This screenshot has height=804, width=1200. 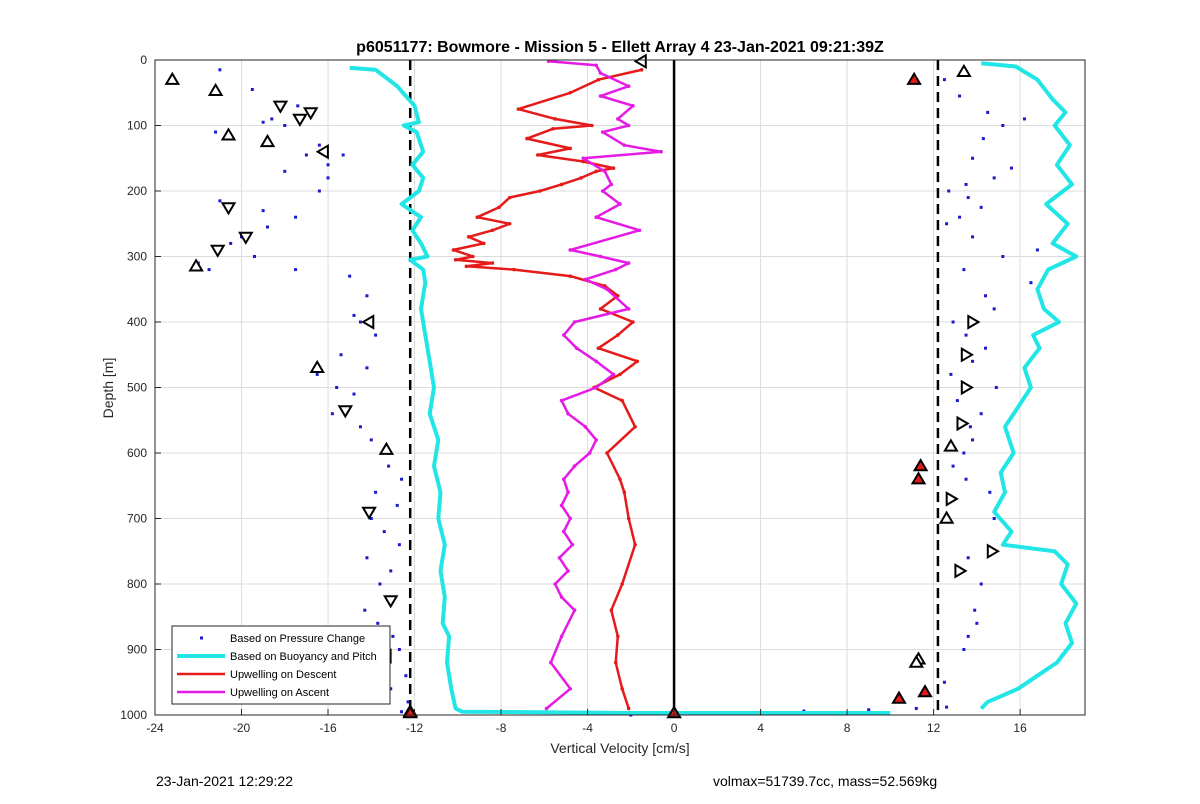 I want to click on turn-marker-triangle-right, so click(x=963, y=423).